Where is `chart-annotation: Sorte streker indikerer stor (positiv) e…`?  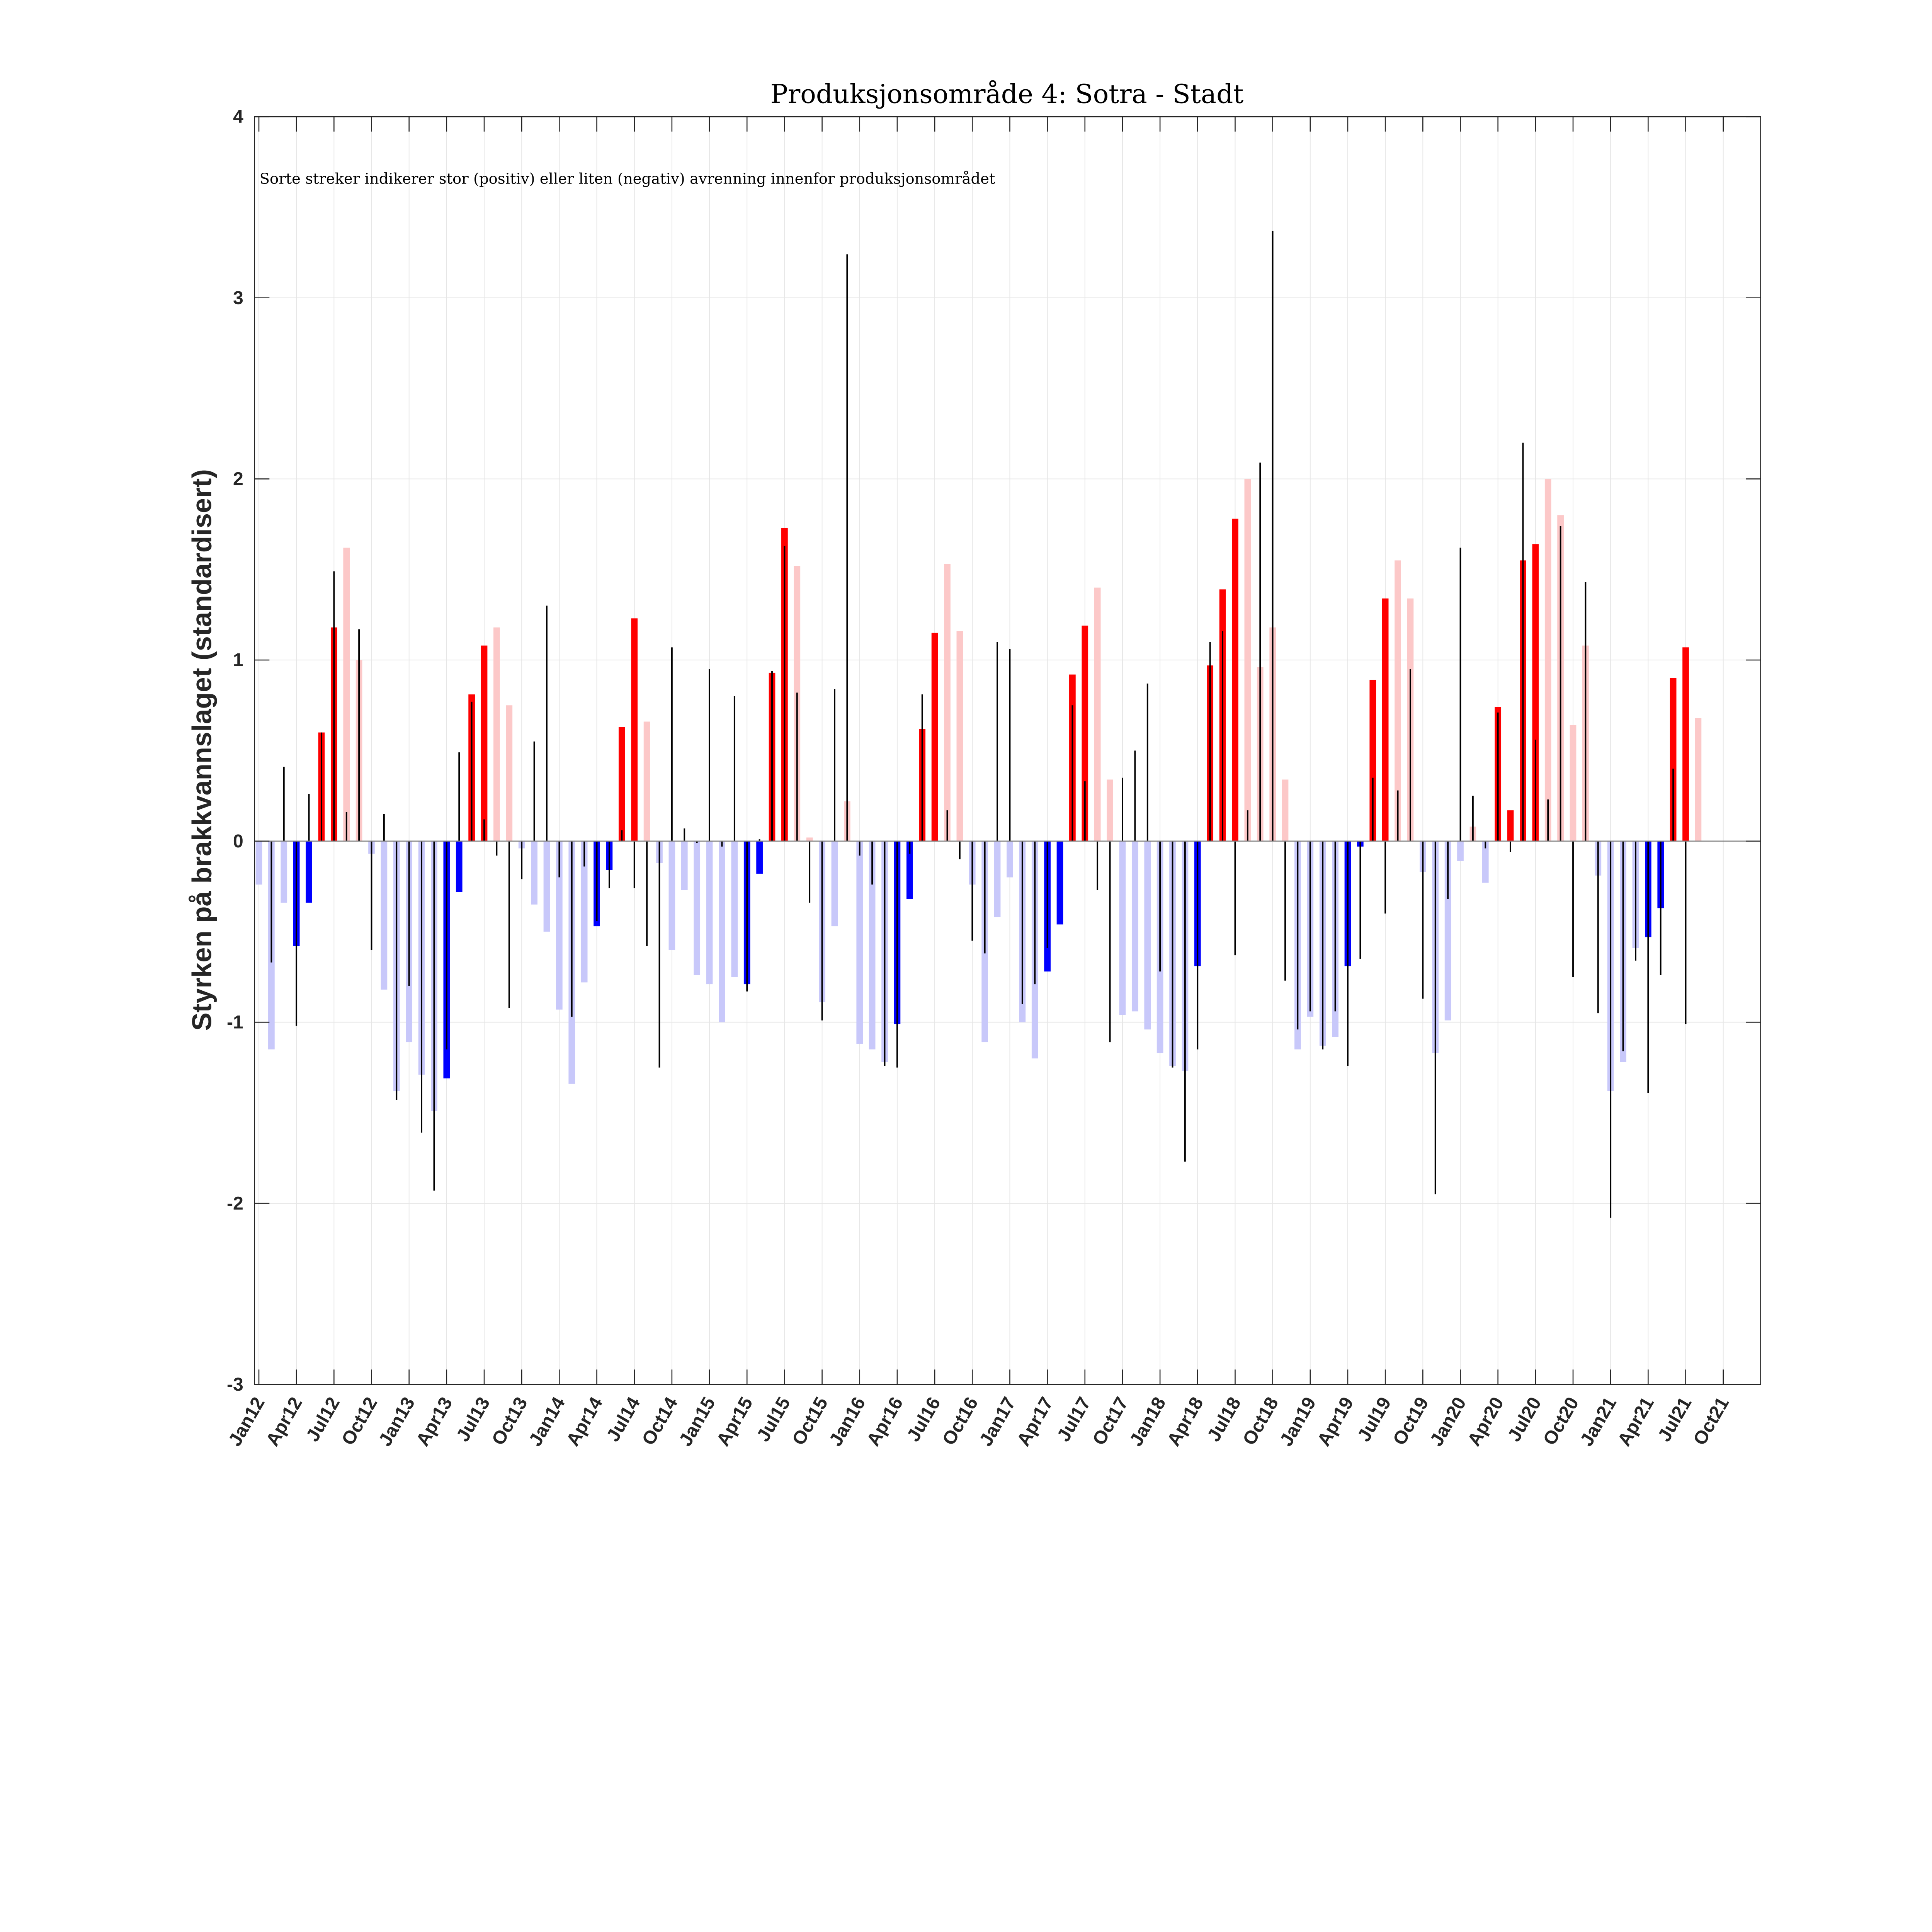
chart-annotation: Sorte streker indikerer stor (positiv) e… is located at coordinates (628, 179).